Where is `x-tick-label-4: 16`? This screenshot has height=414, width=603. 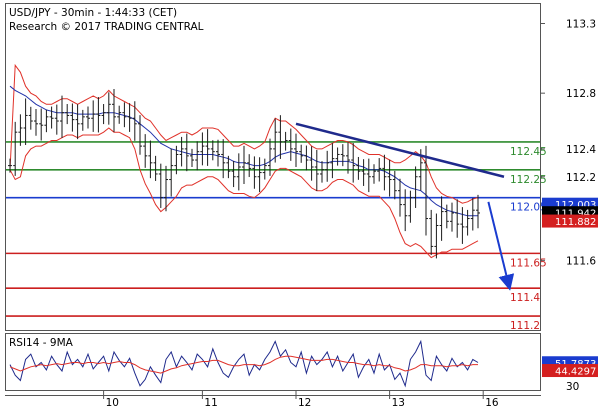 x-tick-label-4: 16 is located at coordinates (492, 403).